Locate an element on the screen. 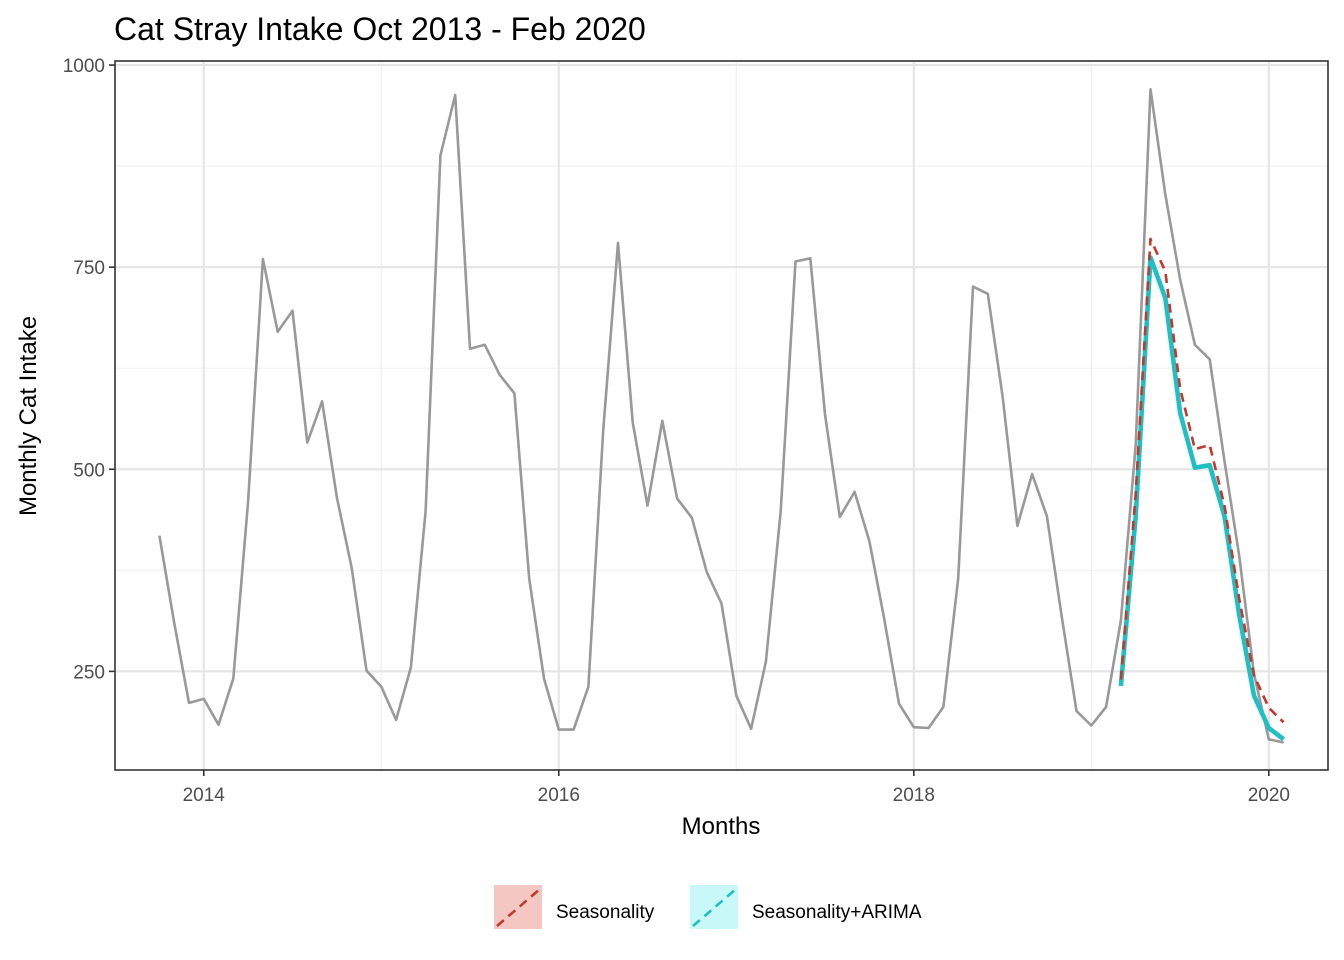 The height and width of the screenshot is (960, 1344). legend-line-seasonality-arima is located at coordinates (714, 907).